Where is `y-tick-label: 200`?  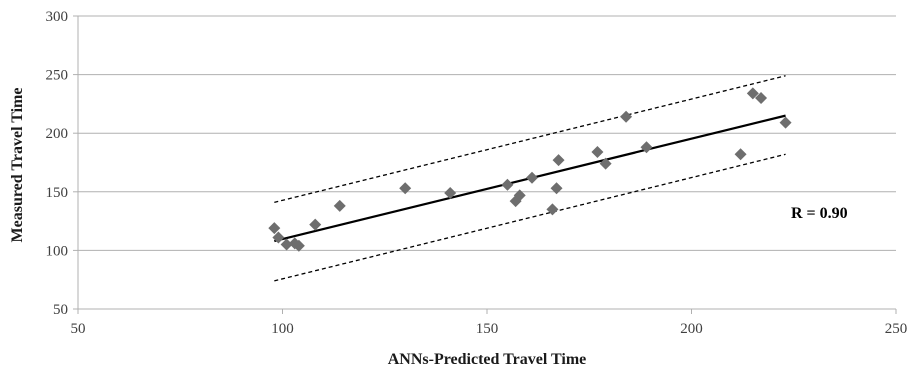
y-tick-label: 200 is located at coordinates (57, 134).